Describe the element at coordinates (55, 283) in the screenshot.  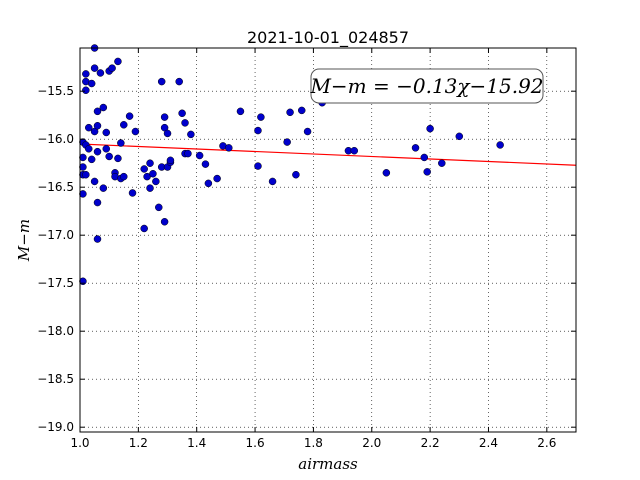
I see `y-tick-label: −17.5` at that location.